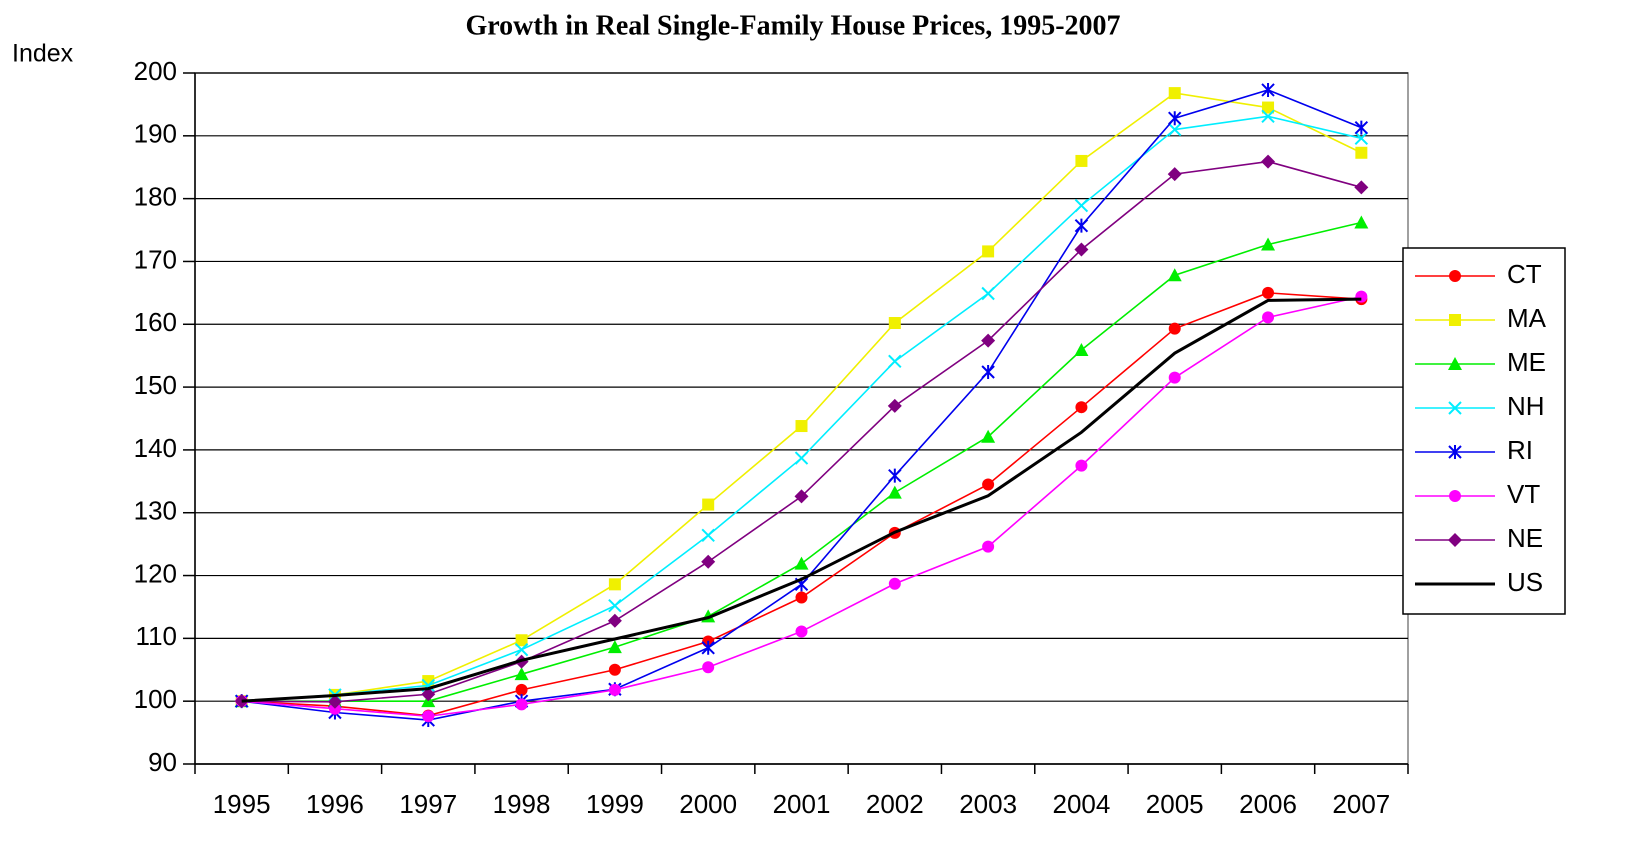  Describe the element at coordinates (1526, 406) in the screenshot. I see `legend-label: NH` at that location.